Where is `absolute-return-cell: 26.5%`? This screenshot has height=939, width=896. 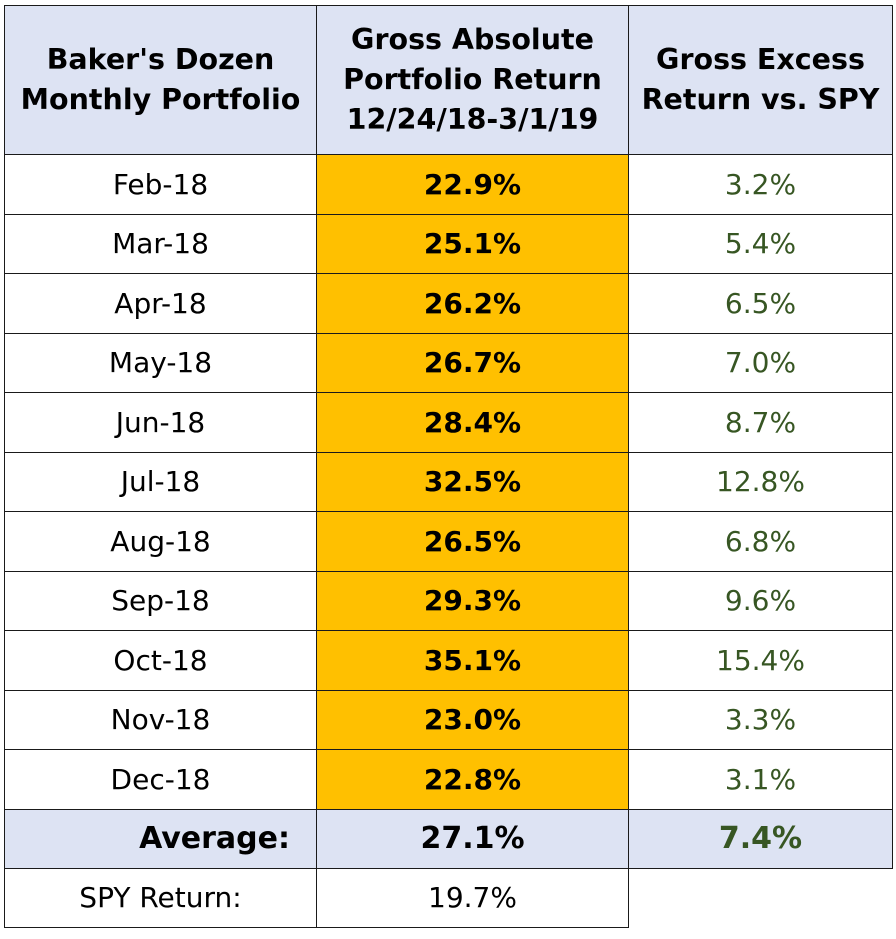
absolute-return-cell: 26.5% is located at coordinates (472, 541).